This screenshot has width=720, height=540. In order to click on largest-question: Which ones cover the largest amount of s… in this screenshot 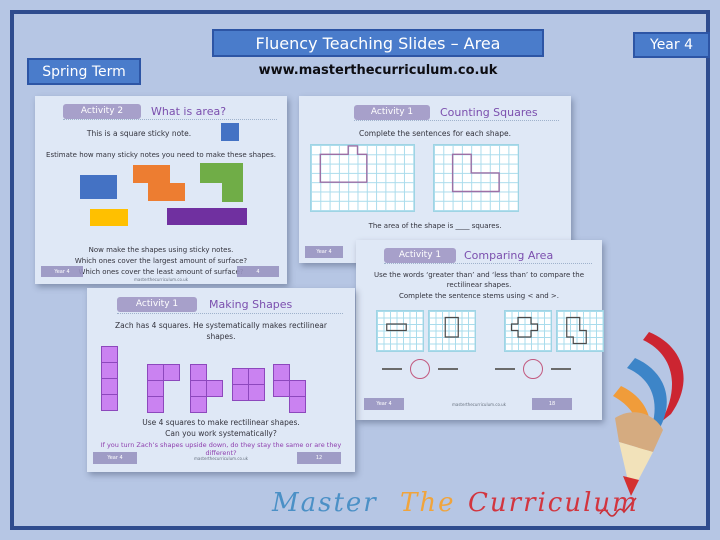, I will do `click(161, 261)`.